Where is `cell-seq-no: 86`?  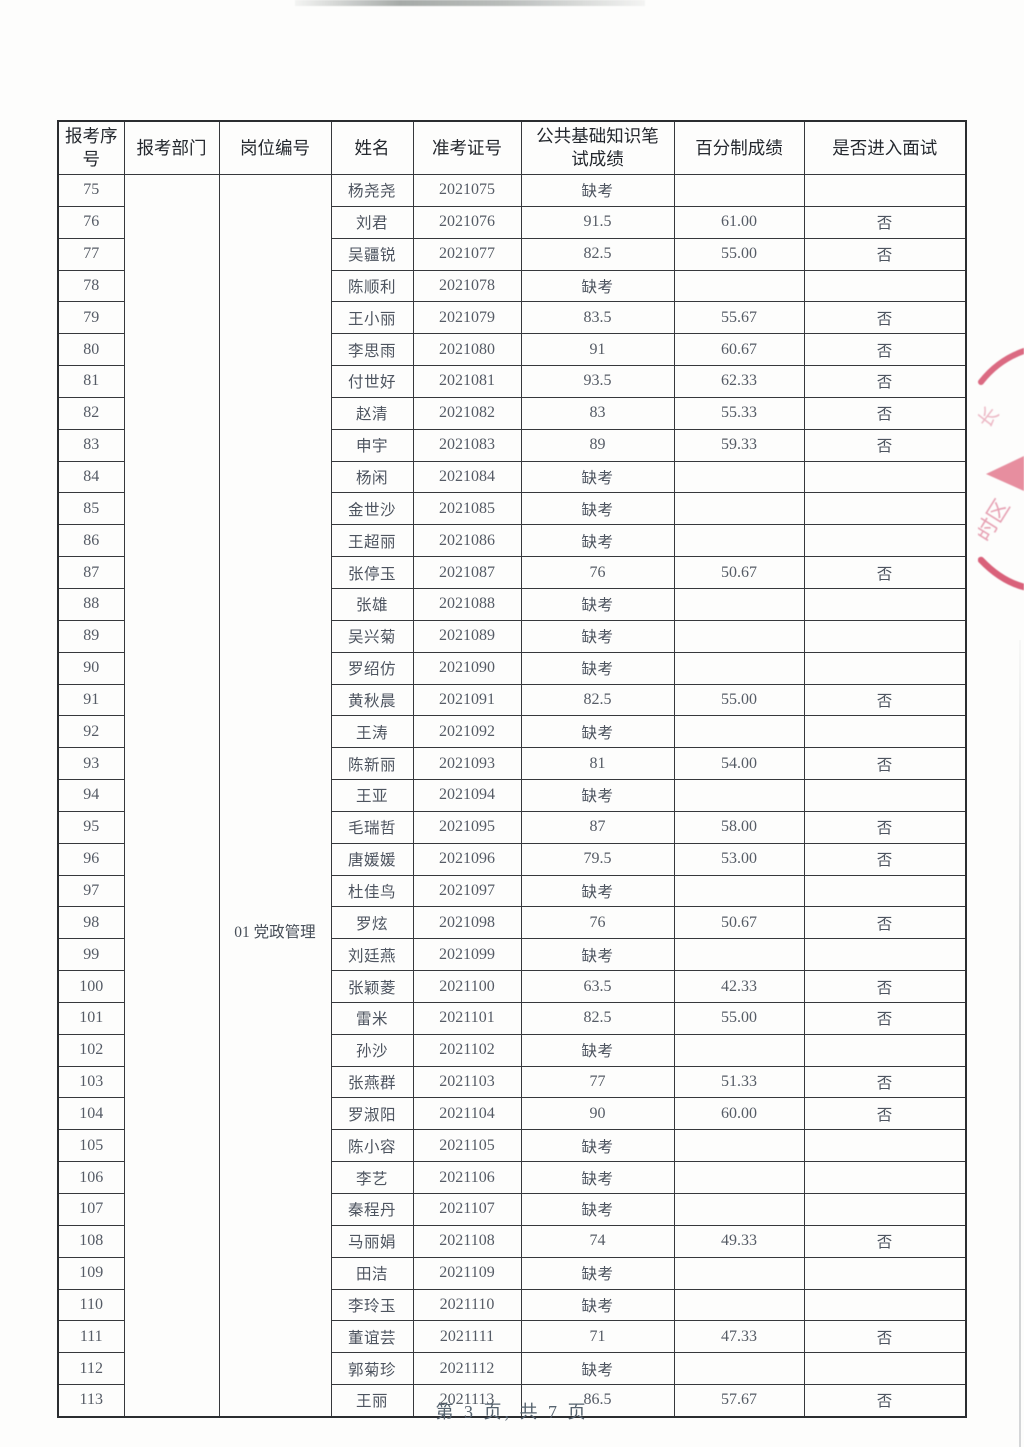
cell-seq-no: 86 is located at coordinates (91, 541).